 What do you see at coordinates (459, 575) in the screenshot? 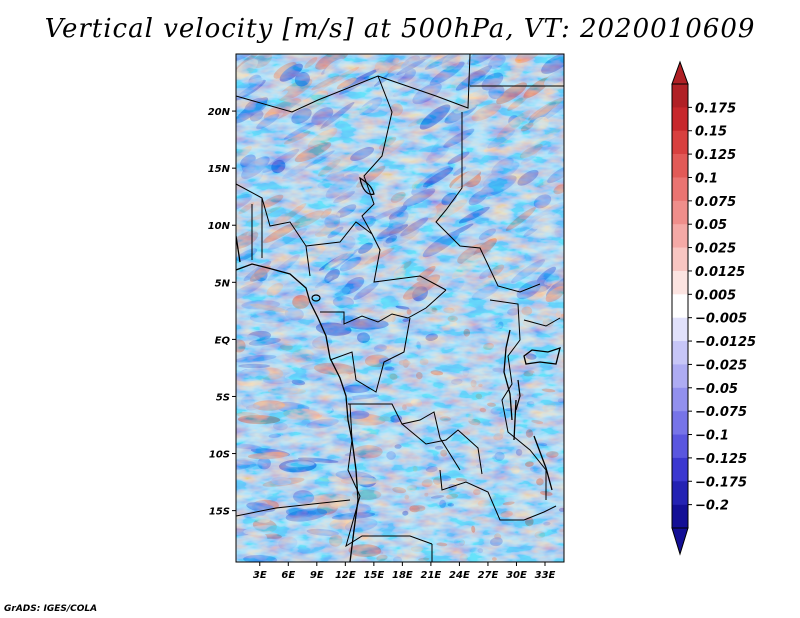
I see `x-tick-label: 24E` at bounding box center [459, 575].